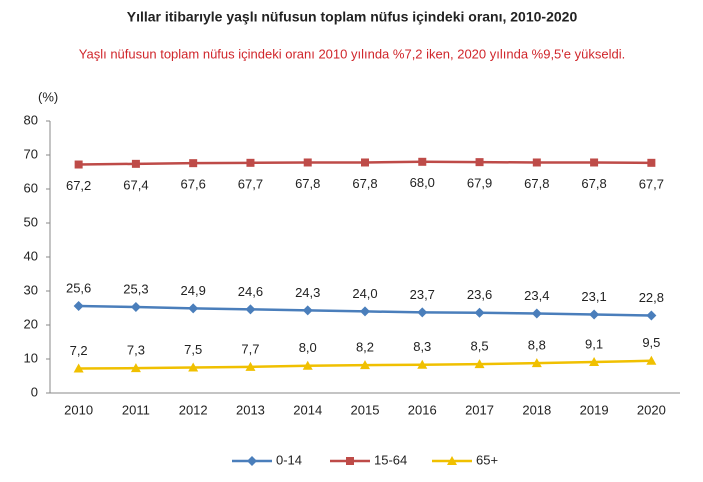 The image size is (703, 482). I want to click on y-tick-label: 30, so click(31, 289).